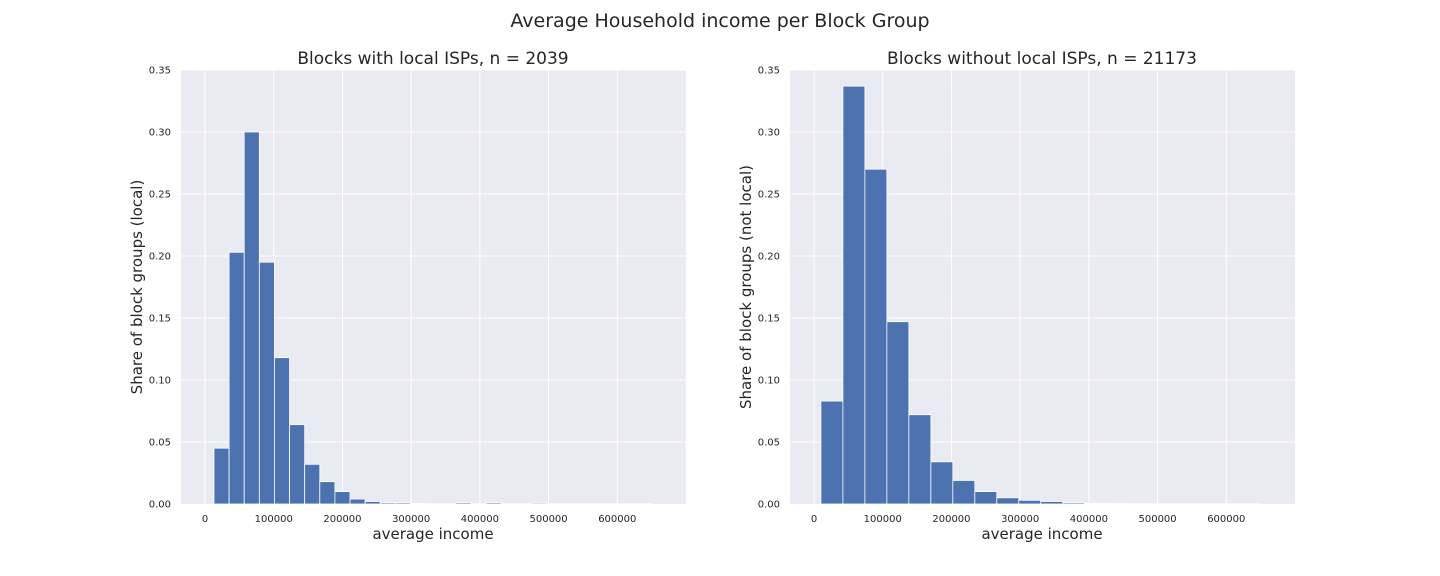 Image resolution: width=1440 pixels, height=576 pixels. I want to click on figure-title: Average Household income per Block Group, so click(719, 21).